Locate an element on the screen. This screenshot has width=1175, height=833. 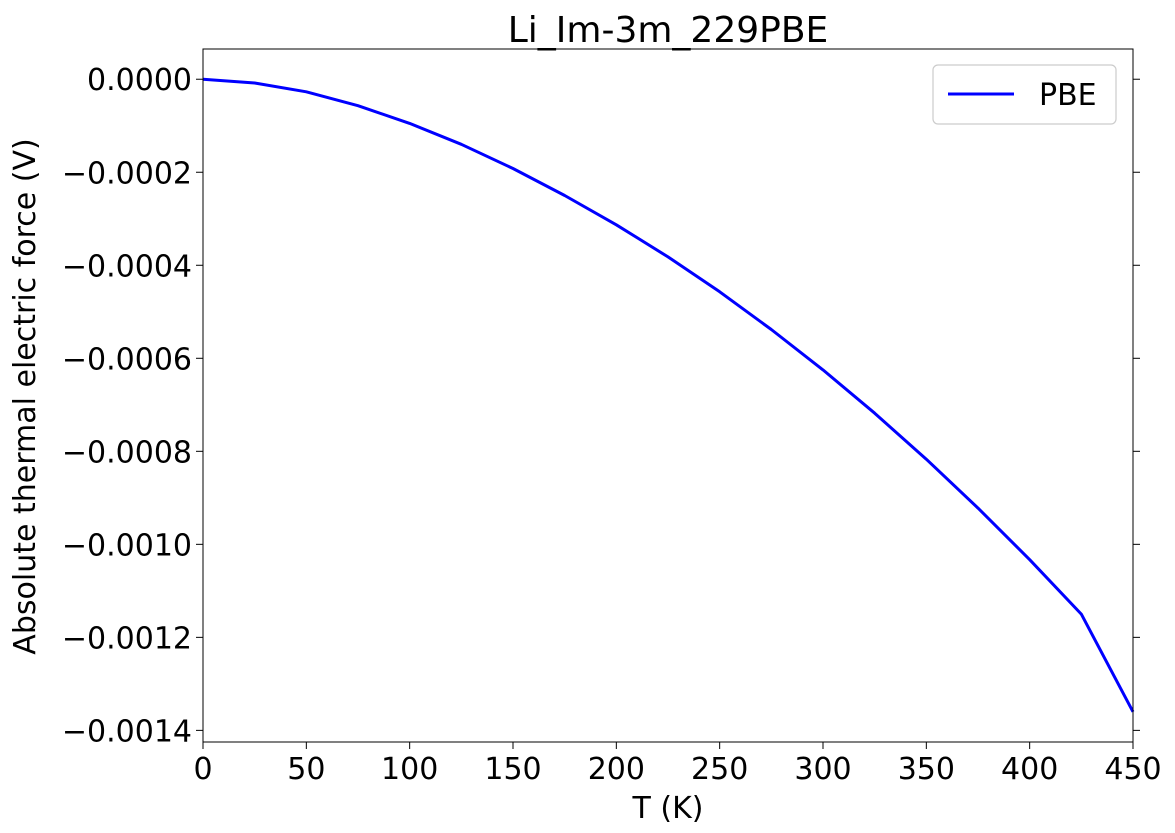
legend-box is located at coordinates (1024, 94).